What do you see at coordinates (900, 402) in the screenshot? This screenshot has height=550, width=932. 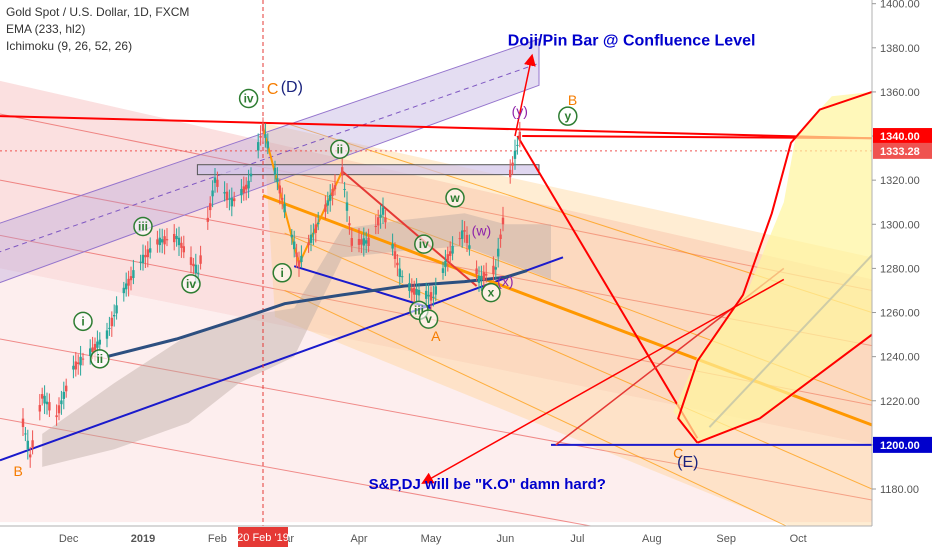 I see `y-tick-label: 1220.00` at bounding box center [900, 402].